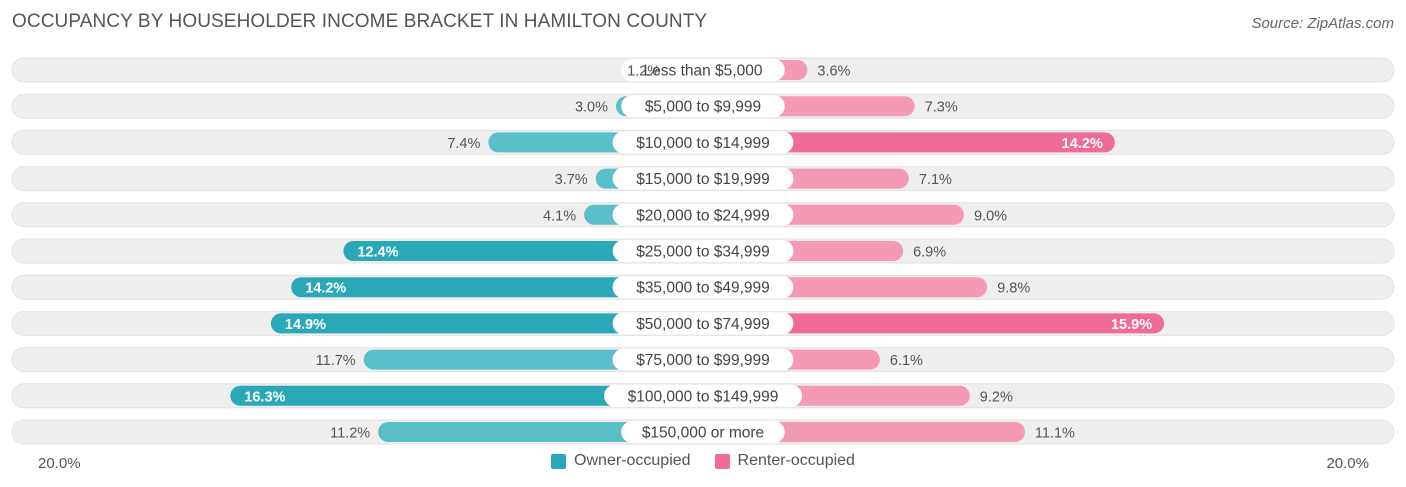 The image size is (1406, 487). What do you see at coordinates (336, 361) in the screenshot?
I see `owner-value-label: 11.7%` at bounding box center [336, 361].